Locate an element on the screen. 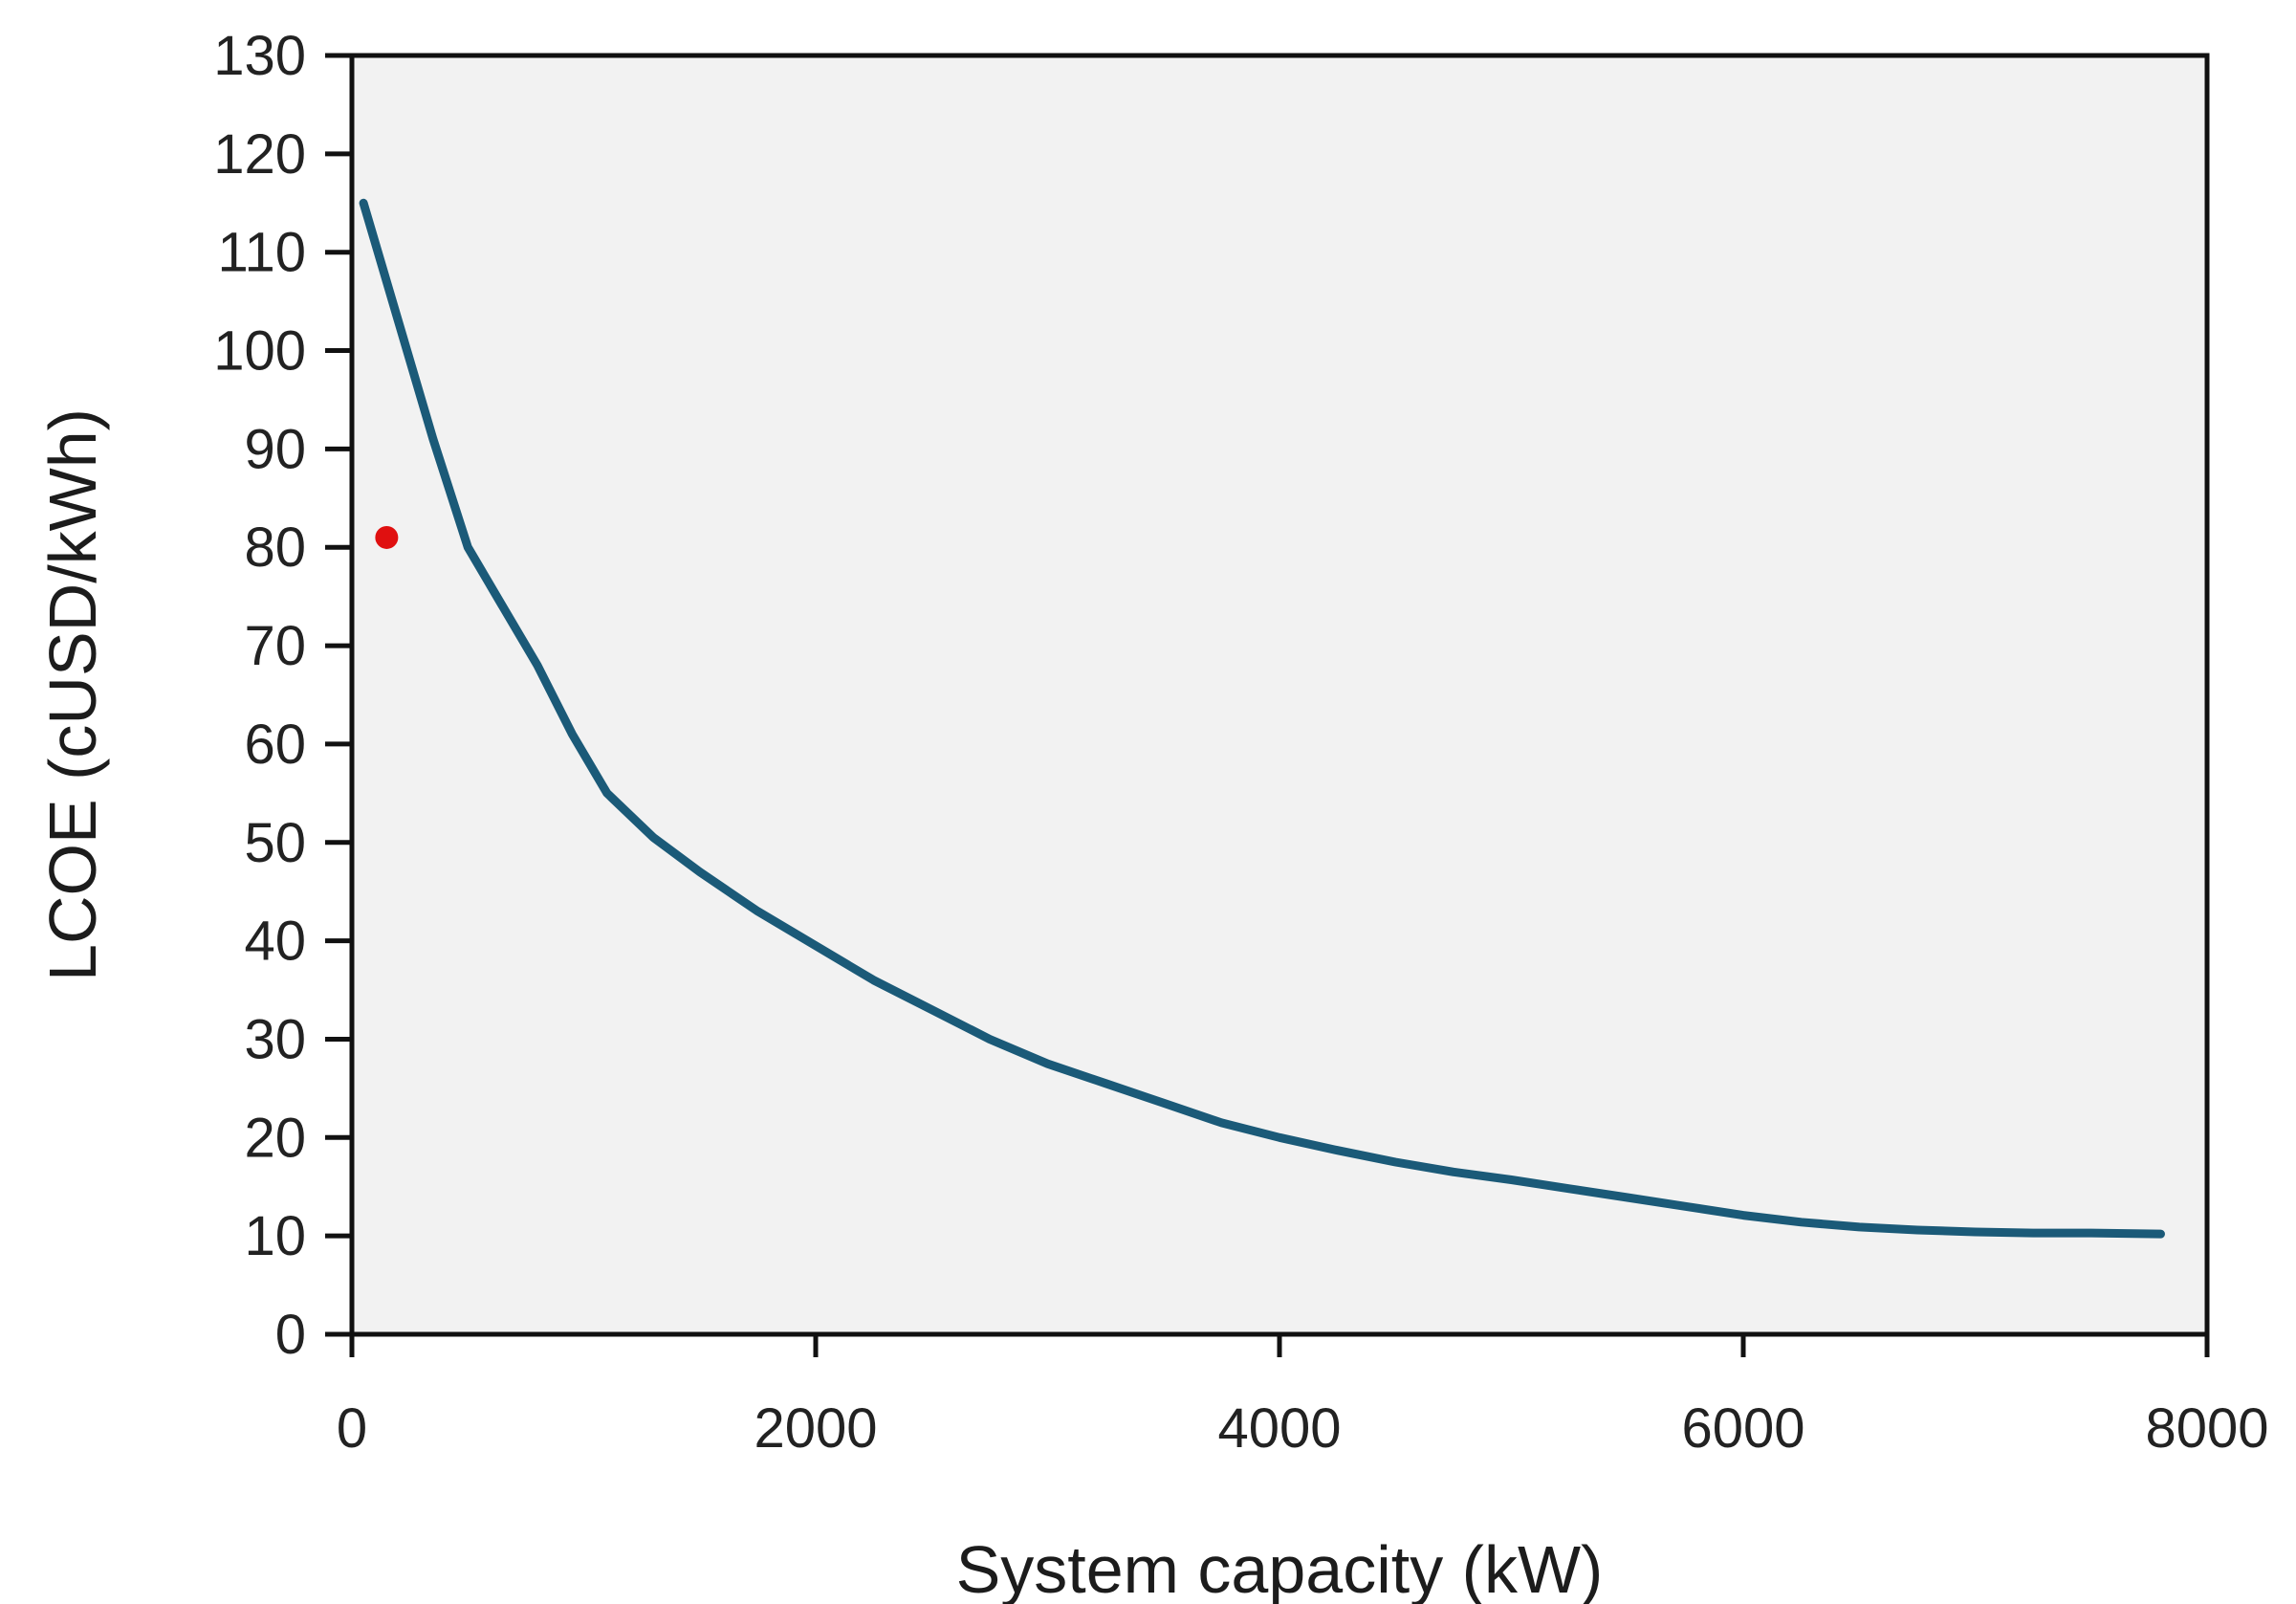  data-point-marker is located at coordinates (387, 537).